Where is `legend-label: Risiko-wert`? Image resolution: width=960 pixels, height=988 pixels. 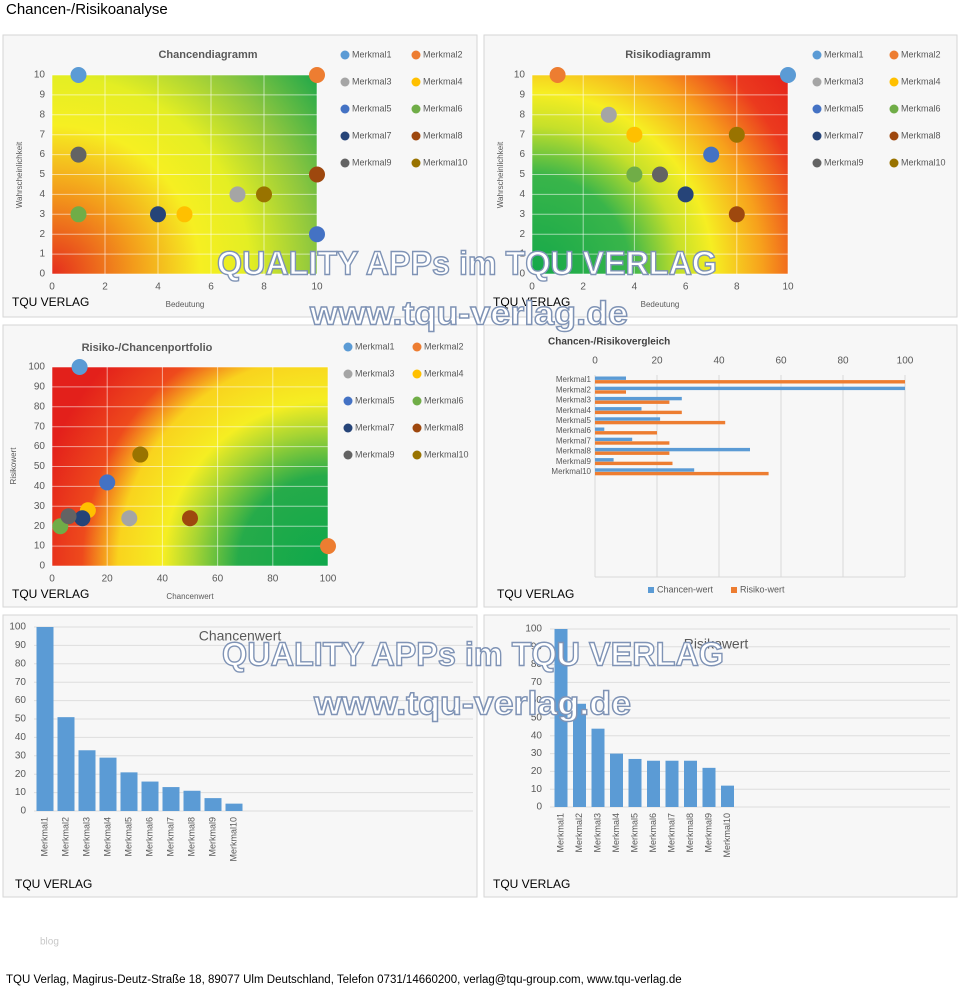 legend-label: Risiko-wert is located at coordinates (762, 589).